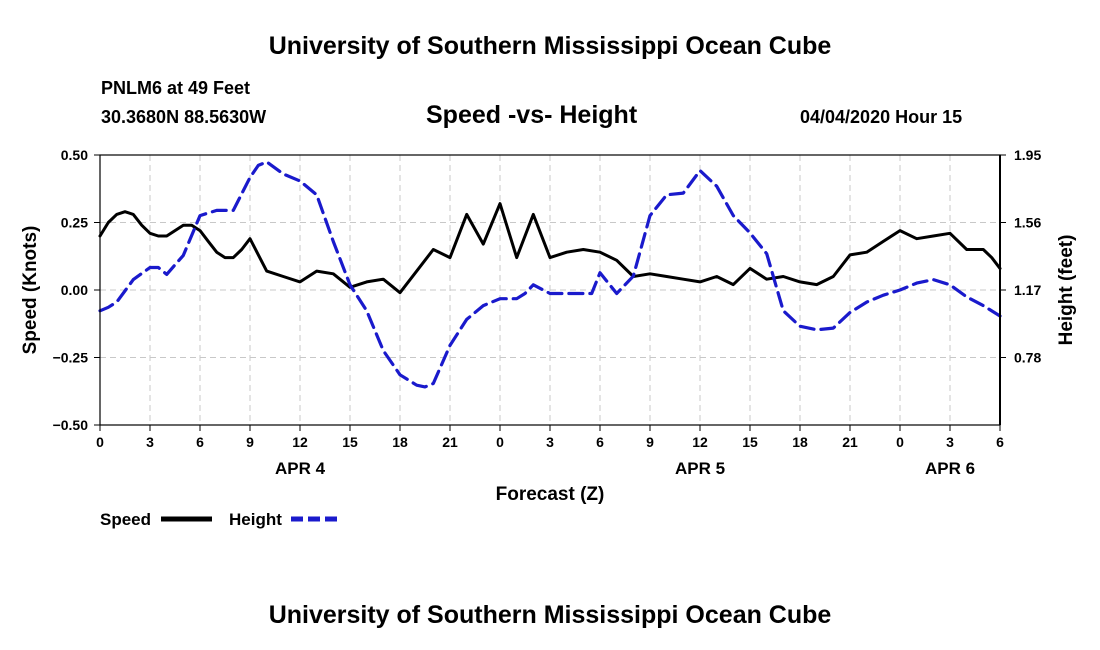 The image size is (1100, 650). What do you see at coordinates (74, 155) in the screenshot?
I see `y-tick-label: 0.50` at bounding box center [74, 155].